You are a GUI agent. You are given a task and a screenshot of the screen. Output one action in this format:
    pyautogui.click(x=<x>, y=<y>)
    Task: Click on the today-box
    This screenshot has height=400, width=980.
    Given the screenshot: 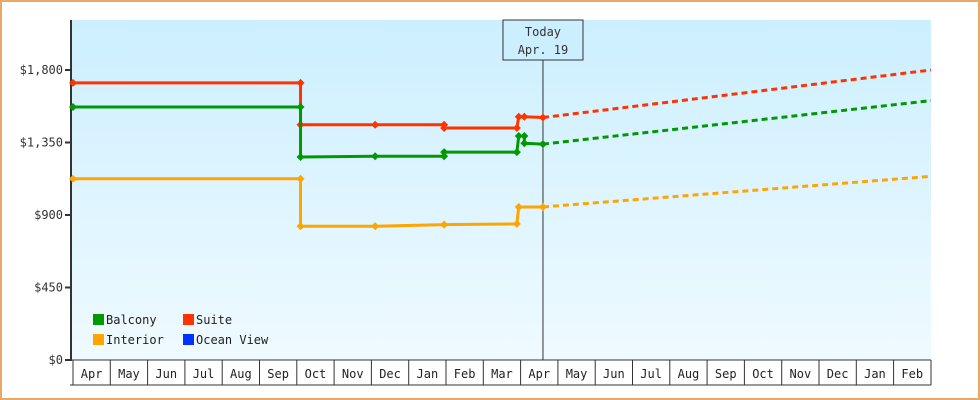 What is the action you would take?
    pyautogui.click(x=543, y=40)
    